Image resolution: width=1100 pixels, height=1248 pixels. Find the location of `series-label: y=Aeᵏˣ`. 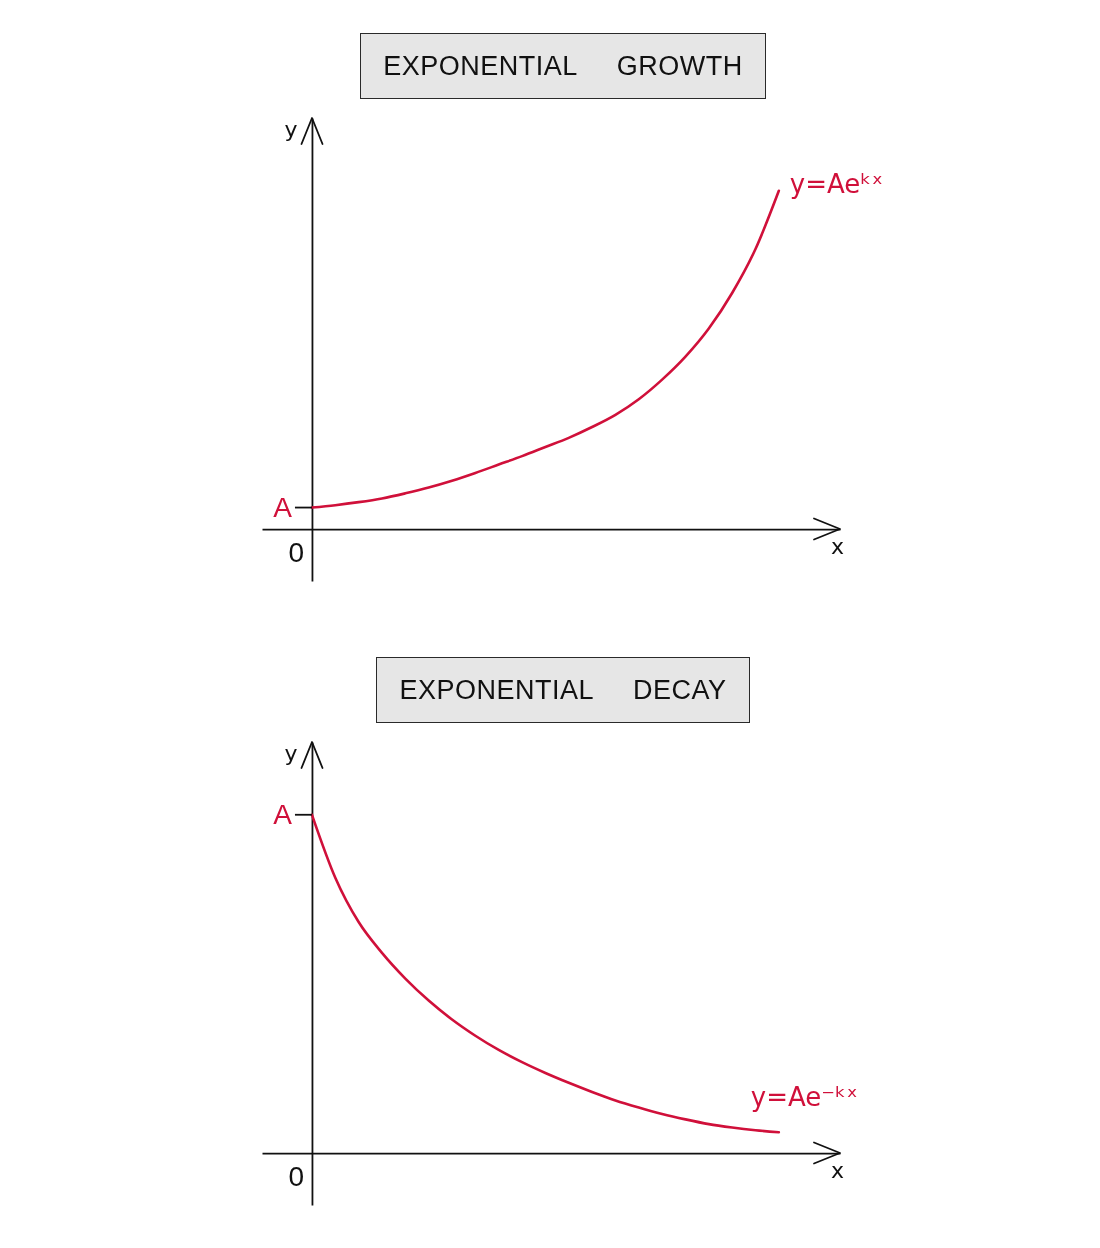

series-label: y=Aeᵏˣ is located at coordinates (836, 183).